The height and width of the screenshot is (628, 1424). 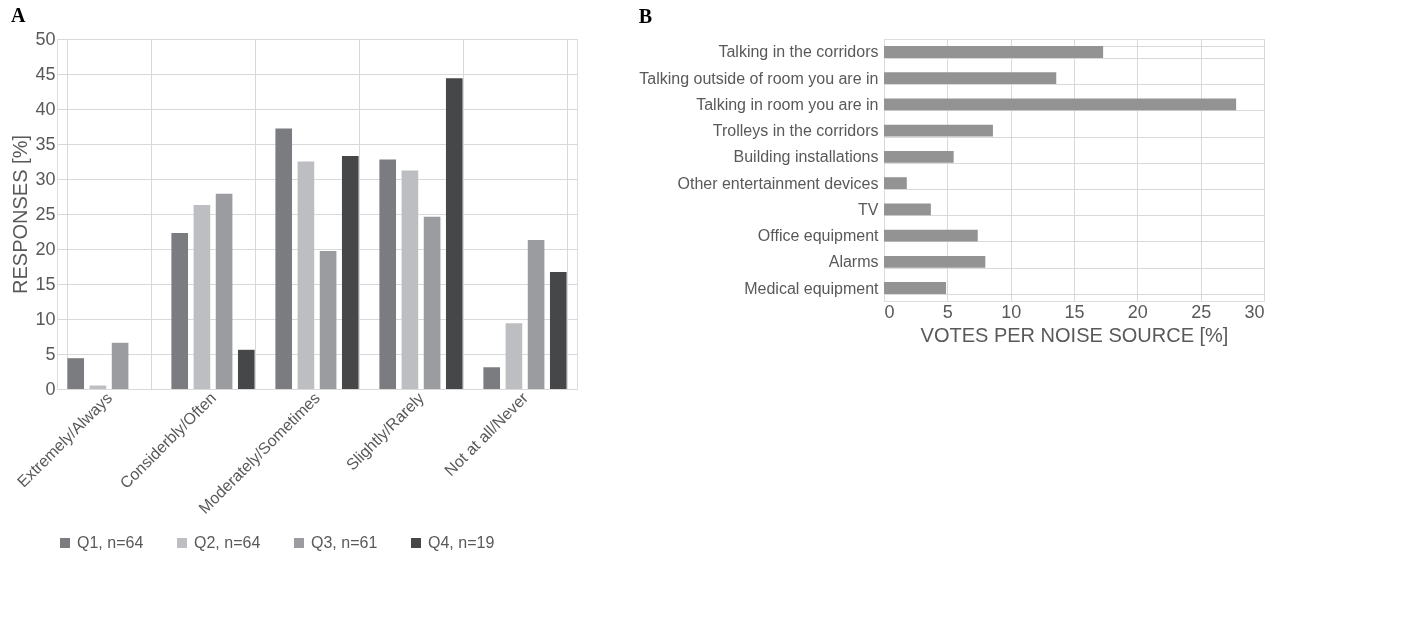 I want to click on x-tick-label: 10, so click(x=1011, y=311).